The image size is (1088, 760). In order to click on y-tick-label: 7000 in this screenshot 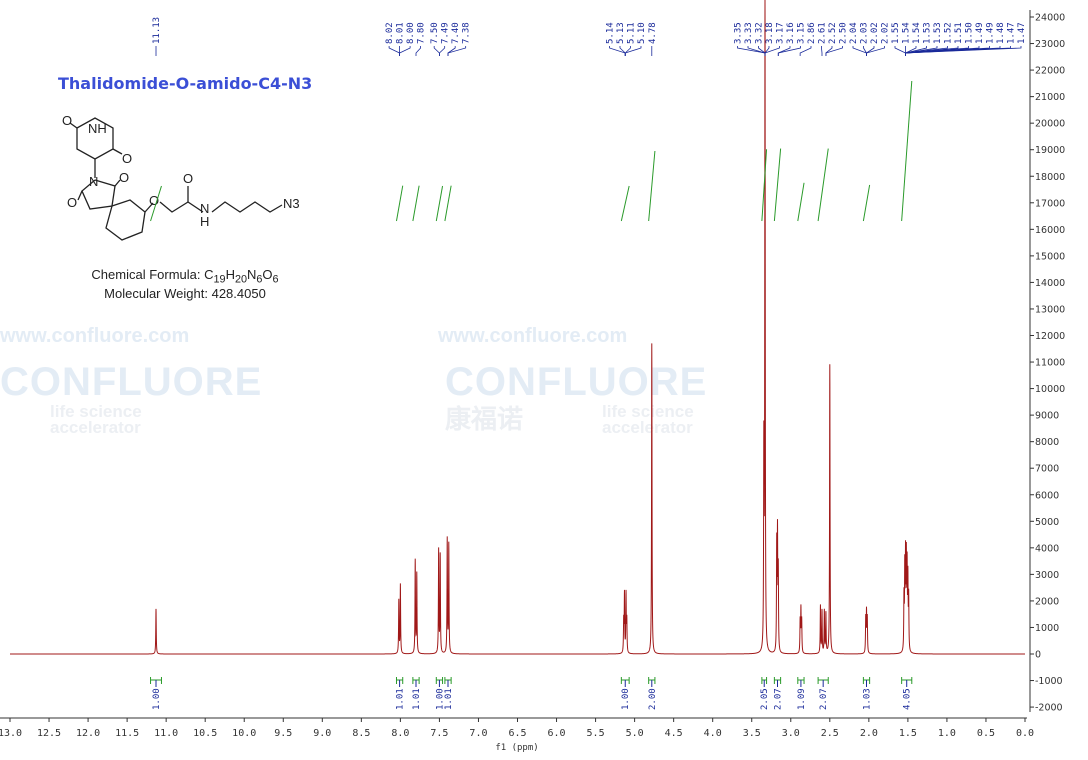, I will do `click(1047, 469)`.